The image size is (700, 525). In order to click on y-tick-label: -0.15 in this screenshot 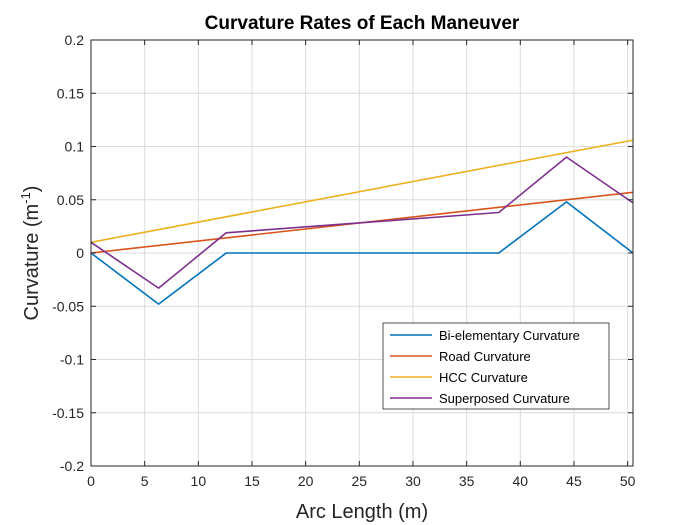, I will do `click(68, 413)`.